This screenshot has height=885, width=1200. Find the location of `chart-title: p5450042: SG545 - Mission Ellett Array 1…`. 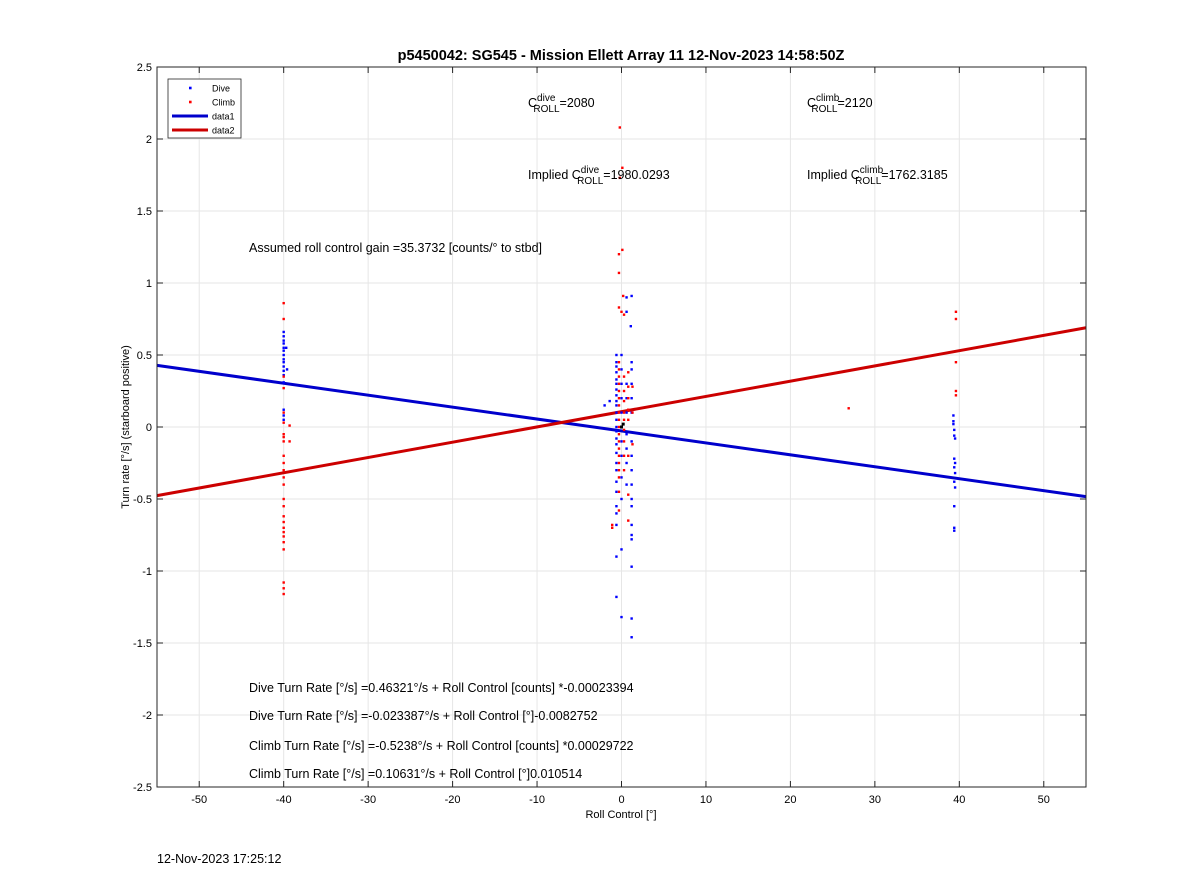

chart-title: p5450042: SG545 - Mission Ellett Array 1… is located at coordinates (621, 56).